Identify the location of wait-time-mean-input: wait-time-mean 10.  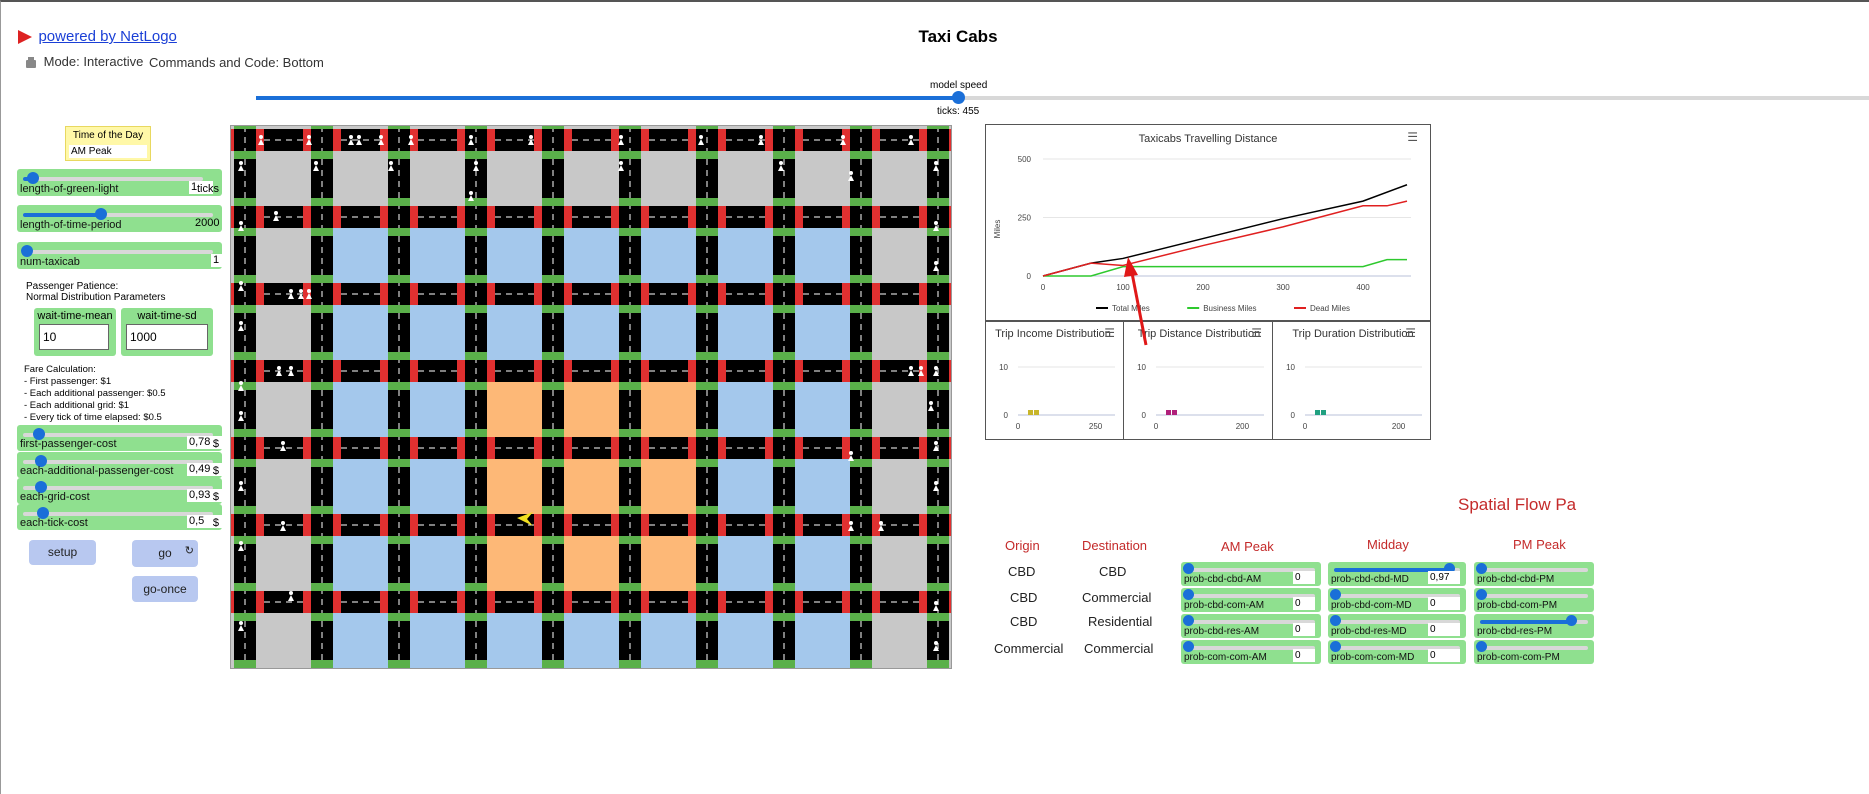
(75, 332).